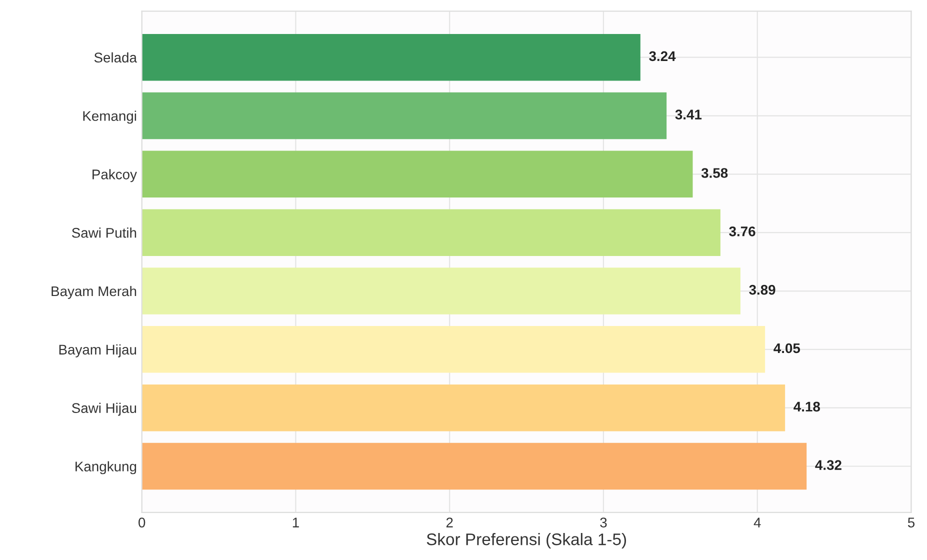  Describe the element at coordinates (603, 523) in the screenshot. I see `x-tick-label: 3` at that location.